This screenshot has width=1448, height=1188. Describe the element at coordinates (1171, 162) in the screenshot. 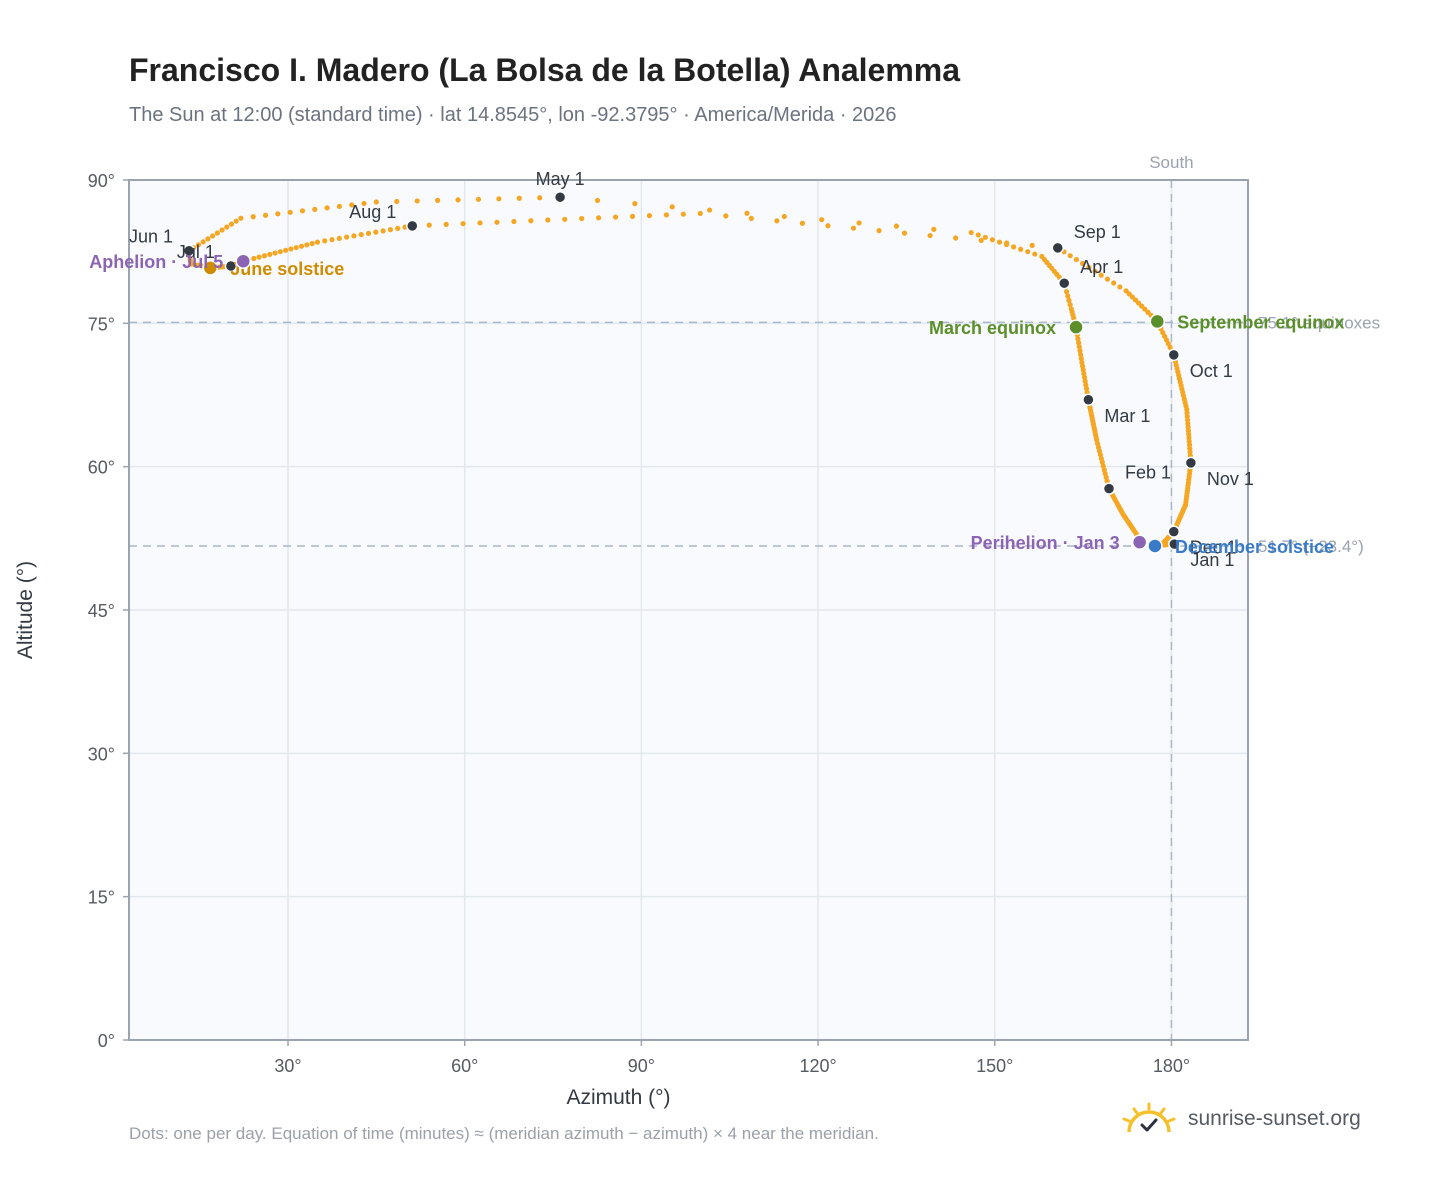

I see `south-label: South` at that location.